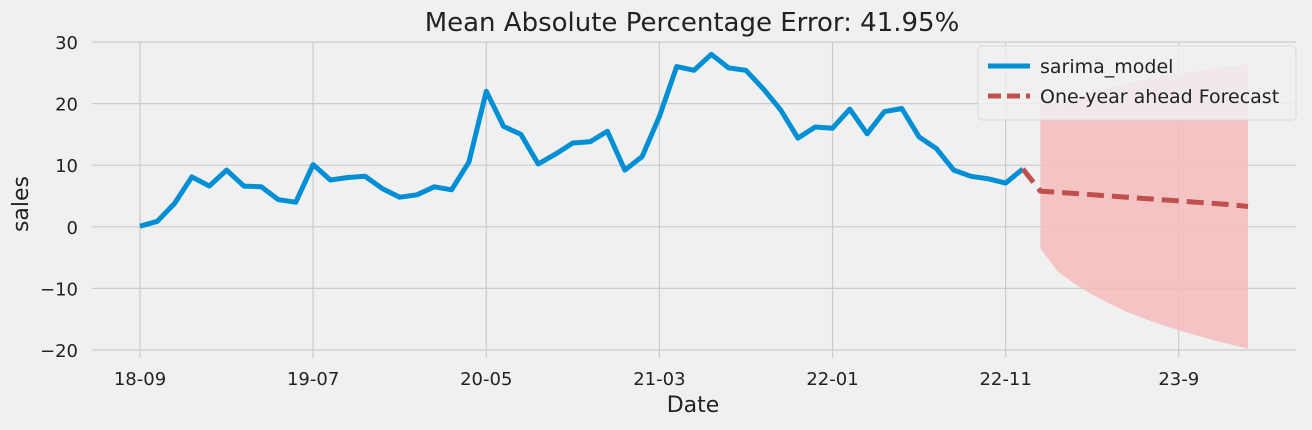 The height and width of the screenshot is (430, 1312). What do you see at coordinates (66, 105) in the screenshot?
I see `y-tick-label: 20` at bounding box center [66, 105].